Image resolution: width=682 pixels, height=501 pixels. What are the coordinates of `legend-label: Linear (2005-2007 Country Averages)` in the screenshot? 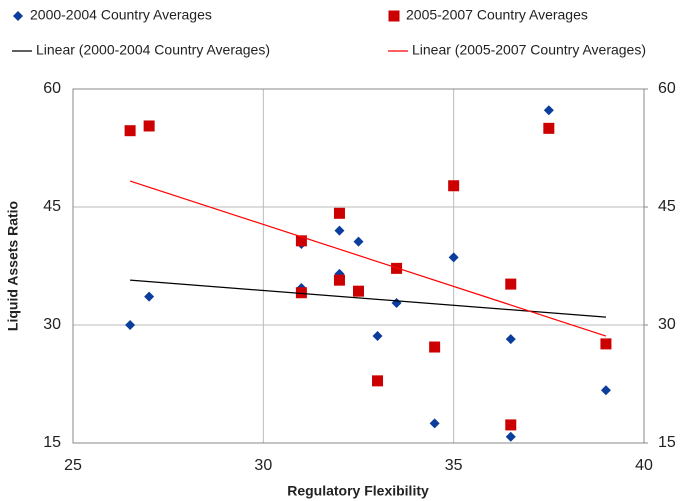 It's located at (529, 50).